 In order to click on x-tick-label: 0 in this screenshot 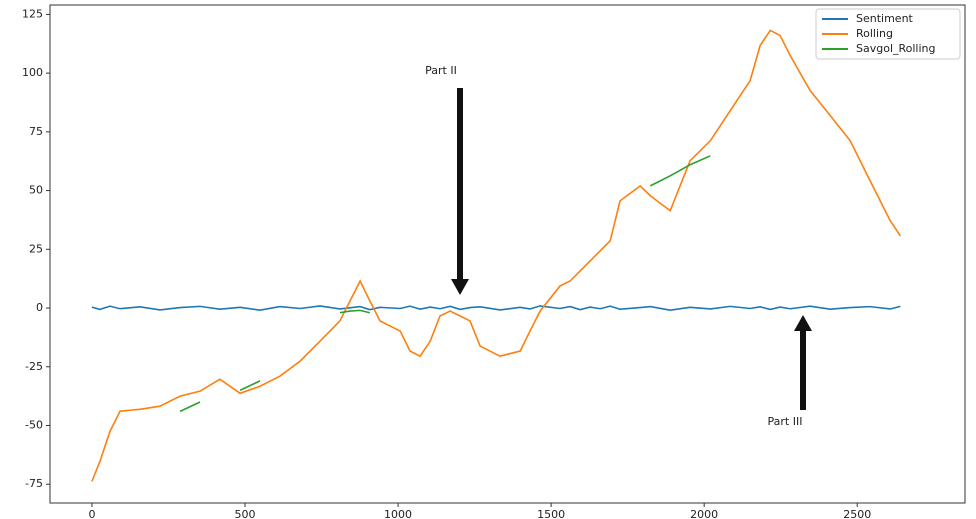, I will do `click(91, 513)`.